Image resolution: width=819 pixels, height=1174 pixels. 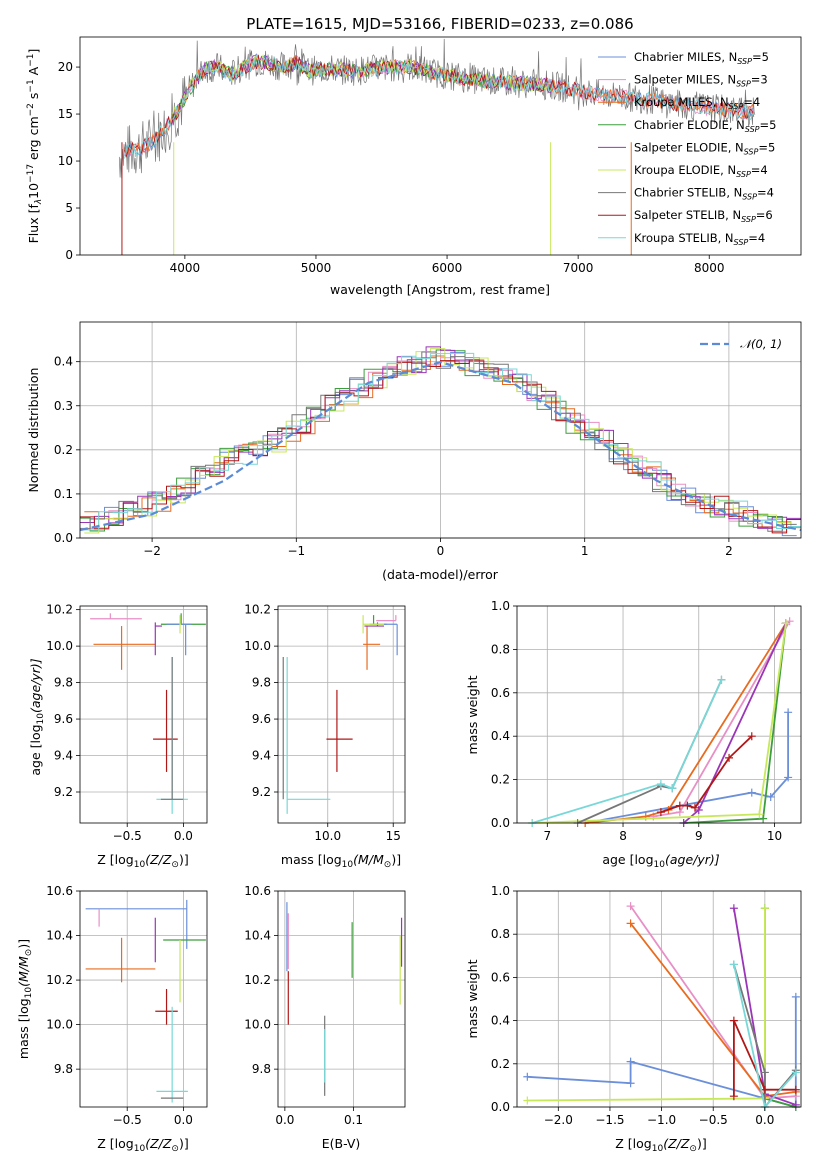 I want to click on weight-ylabel-bottom: mass weight, so click(x=472, y=998).